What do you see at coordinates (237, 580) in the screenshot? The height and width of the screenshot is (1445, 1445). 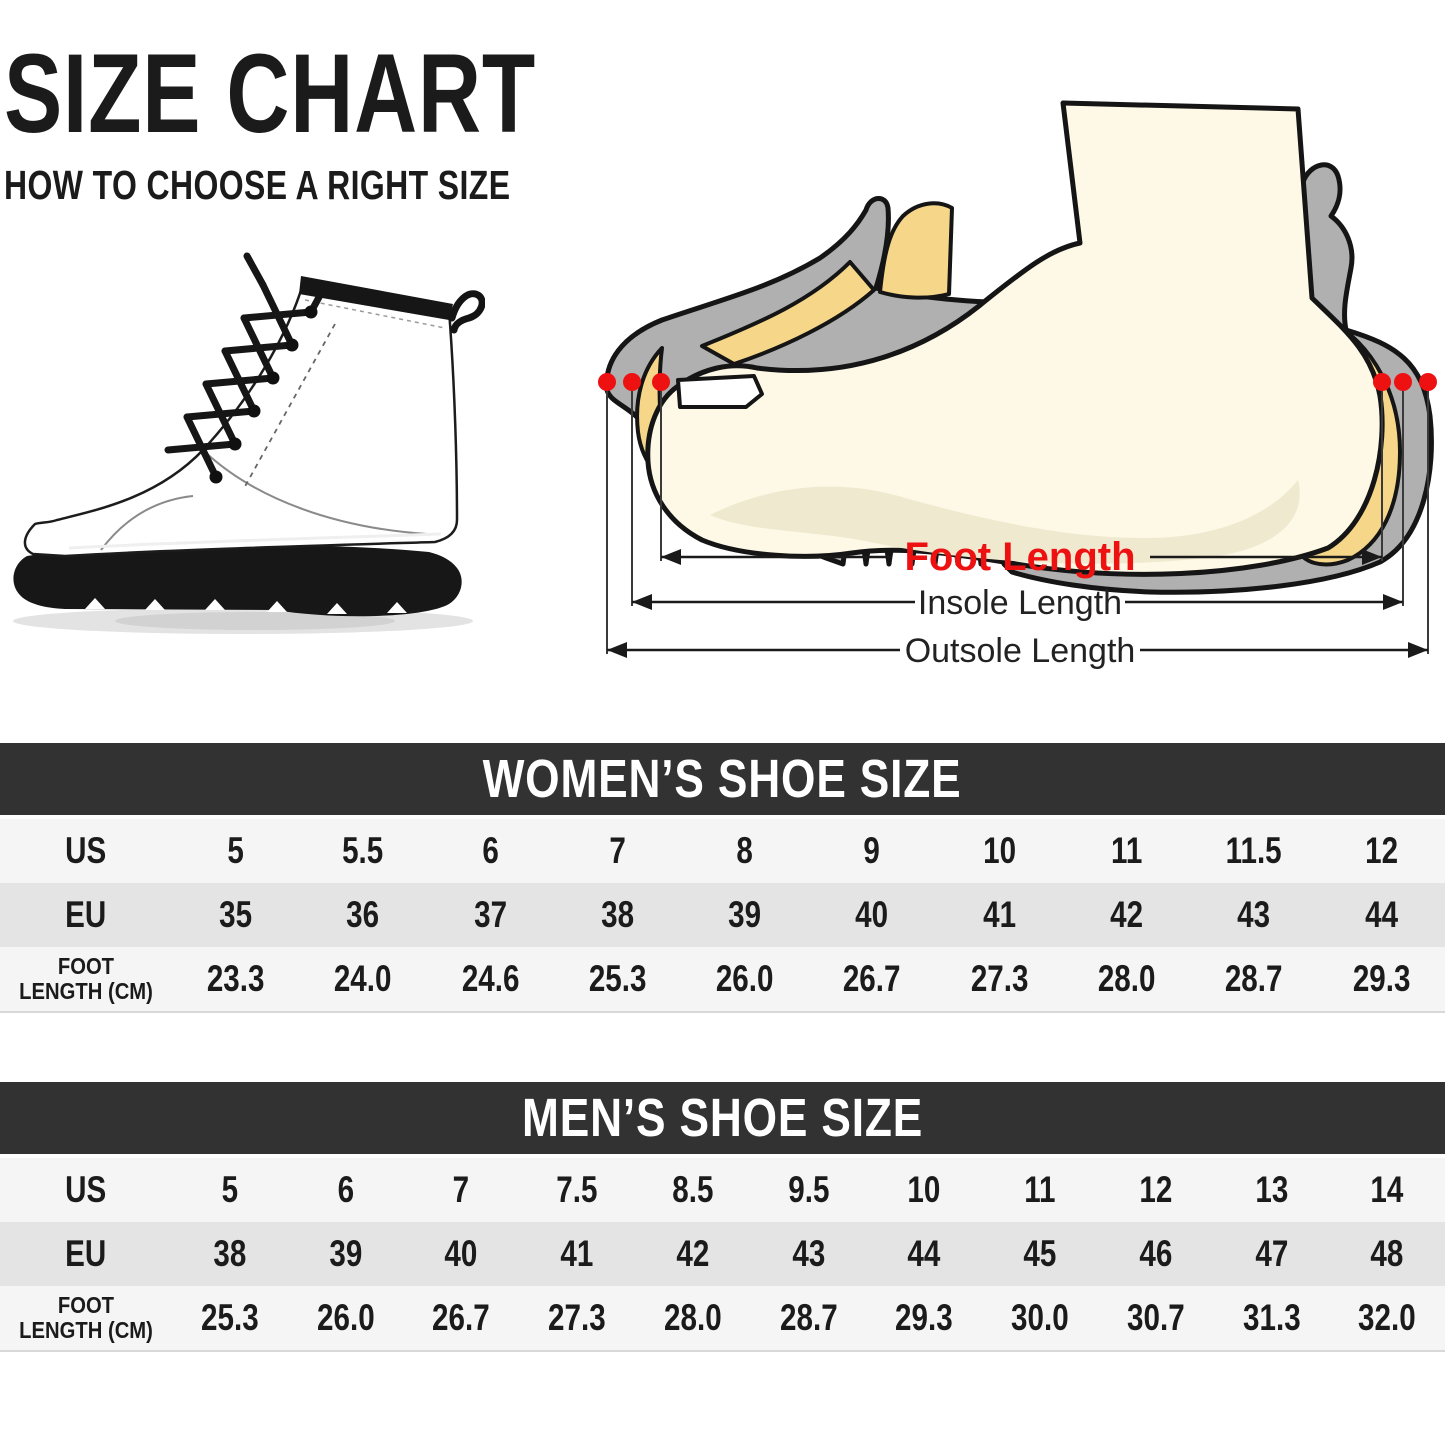 I see `boot-sole` at bounding box center [237, 580].